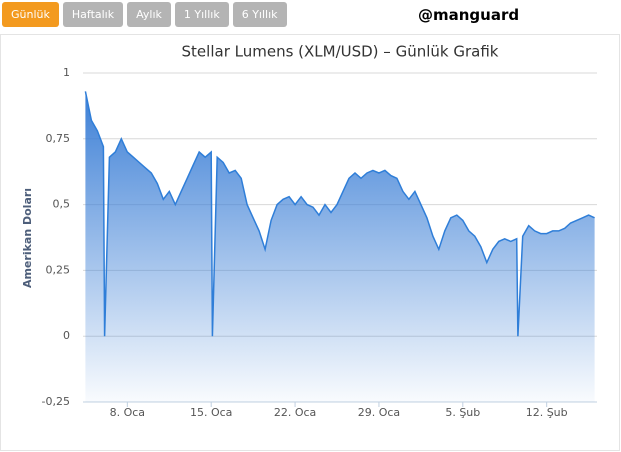 This screenshot has width=621, height=452. I want to click on range-button: Aylık, so click(149, 14).